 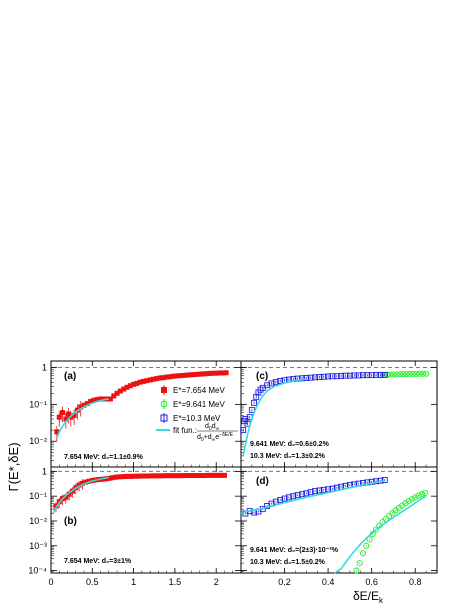 What do you see at coordinates (339, 520) in the screenshot?
I see `plot-frame` at bounding box center [339, 520].